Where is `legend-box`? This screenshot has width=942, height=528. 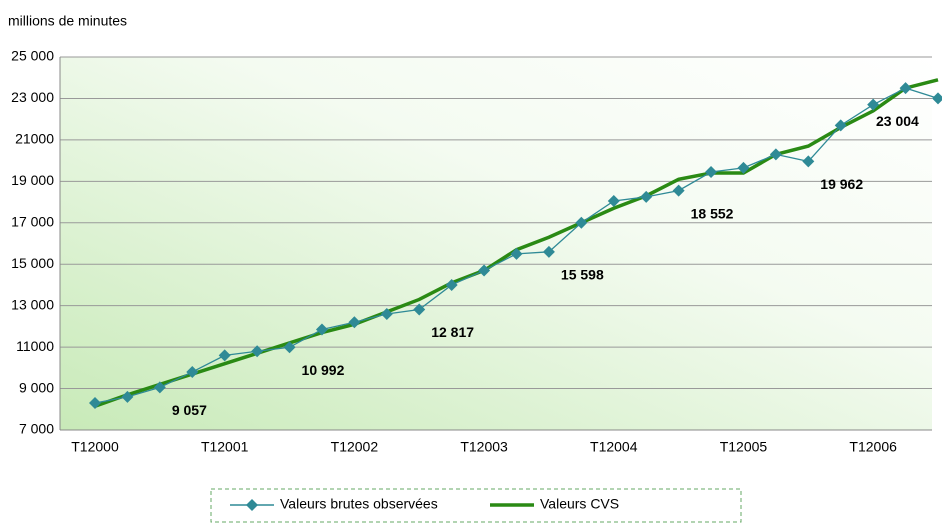 legend-box is located at coordinates (476, 505).